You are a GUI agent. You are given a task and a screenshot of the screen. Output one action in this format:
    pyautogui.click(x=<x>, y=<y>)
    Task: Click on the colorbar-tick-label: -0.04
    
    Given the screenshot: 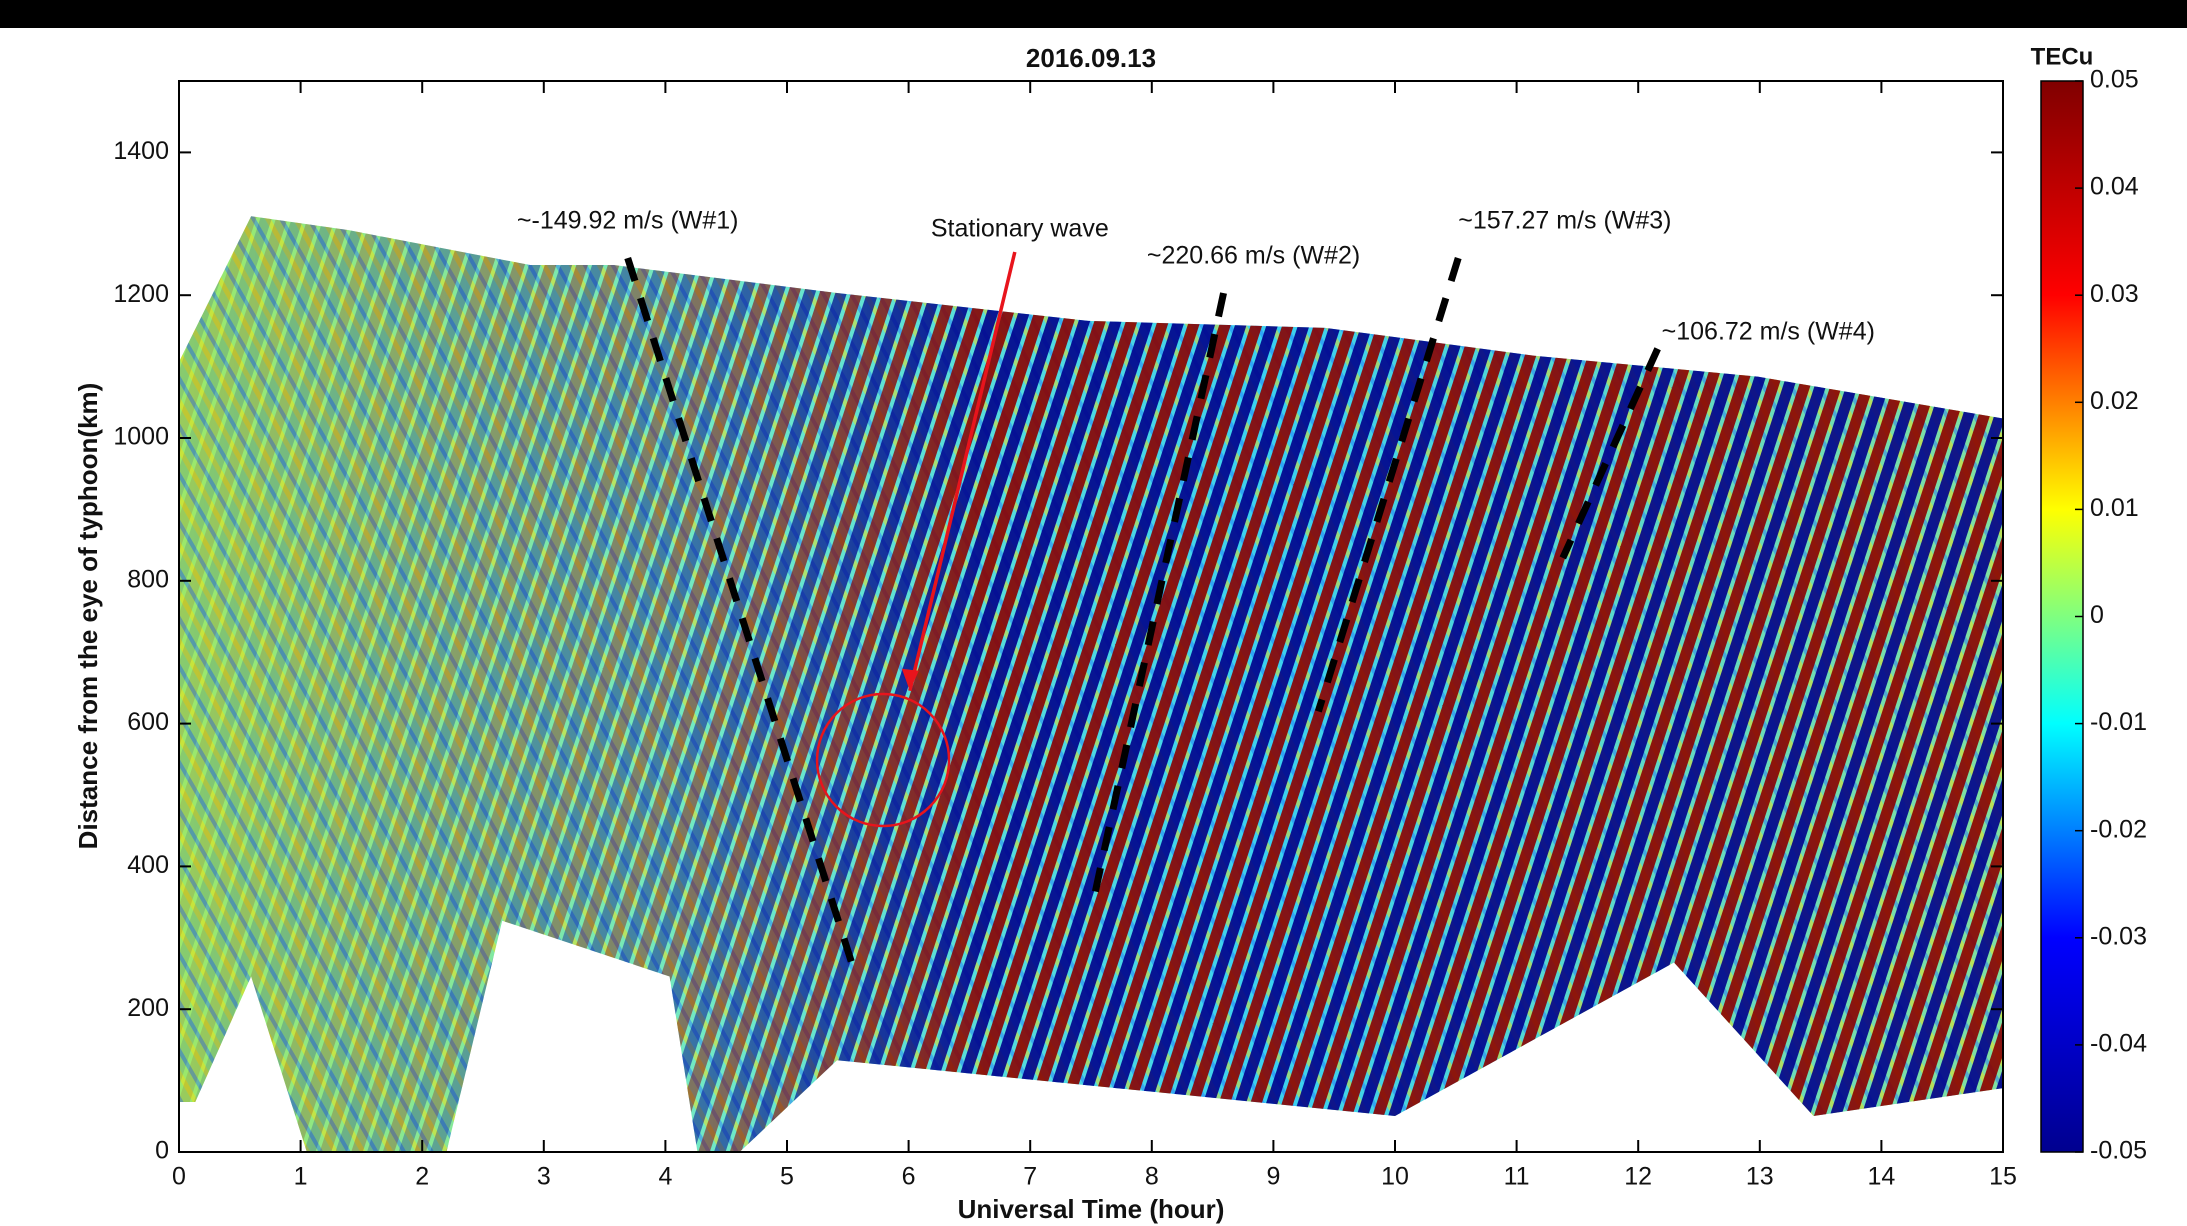 What is the action you would take?
    pyautogui.click(x=2118, y=1044)
    